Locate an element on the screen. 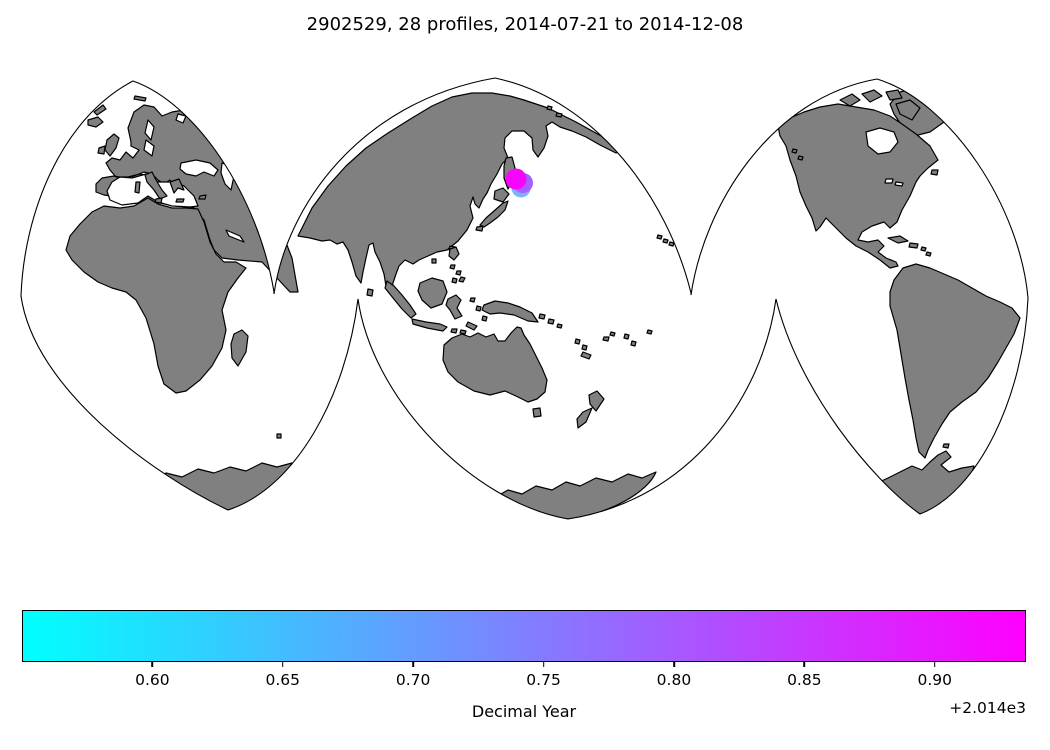 The width and height of the screenshot is (1050, 750). japan-honshu-island is located at coordinates (494, 214).